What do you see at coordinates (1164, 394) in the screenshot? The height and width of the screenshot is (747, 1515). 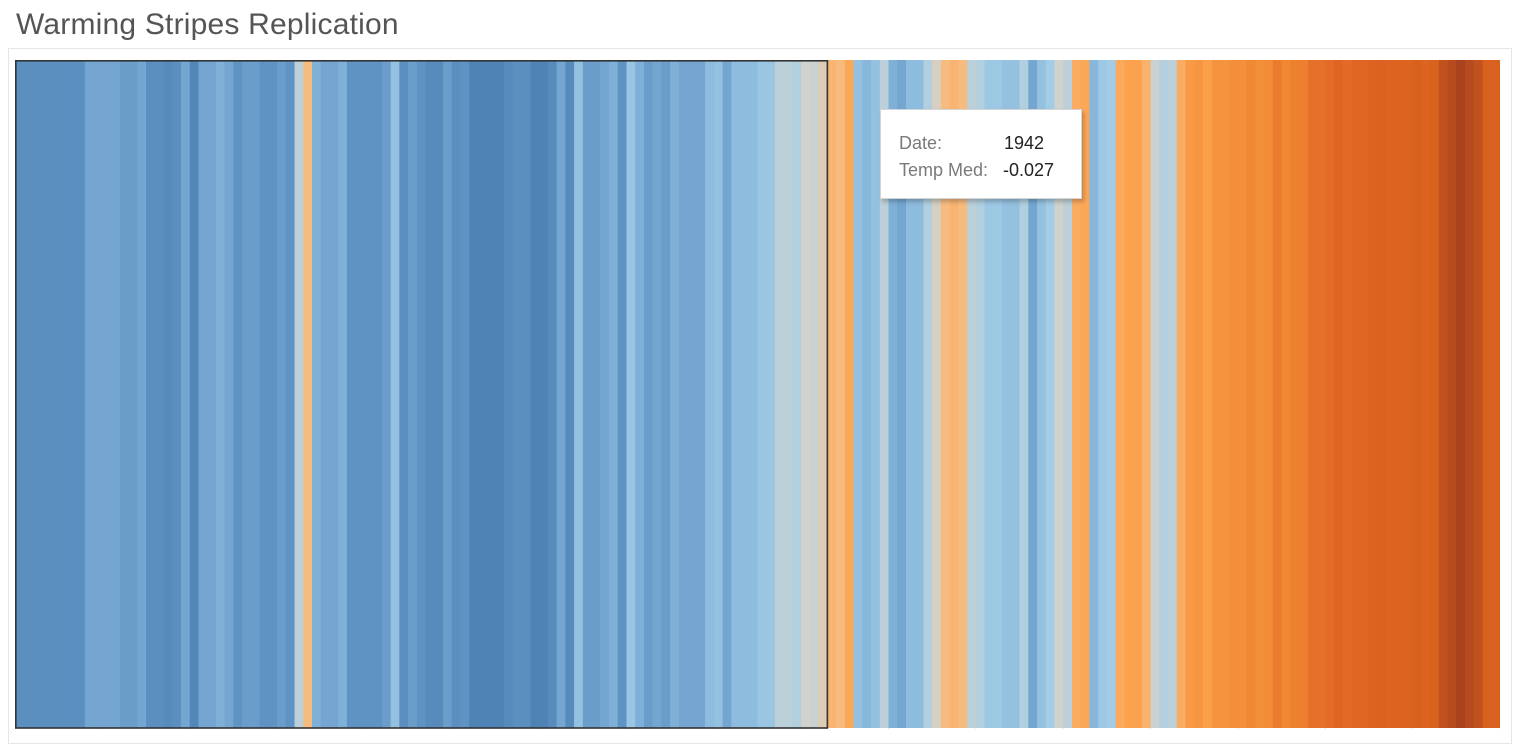 I see `stripe-1981` at bounding box center [1164, 394].